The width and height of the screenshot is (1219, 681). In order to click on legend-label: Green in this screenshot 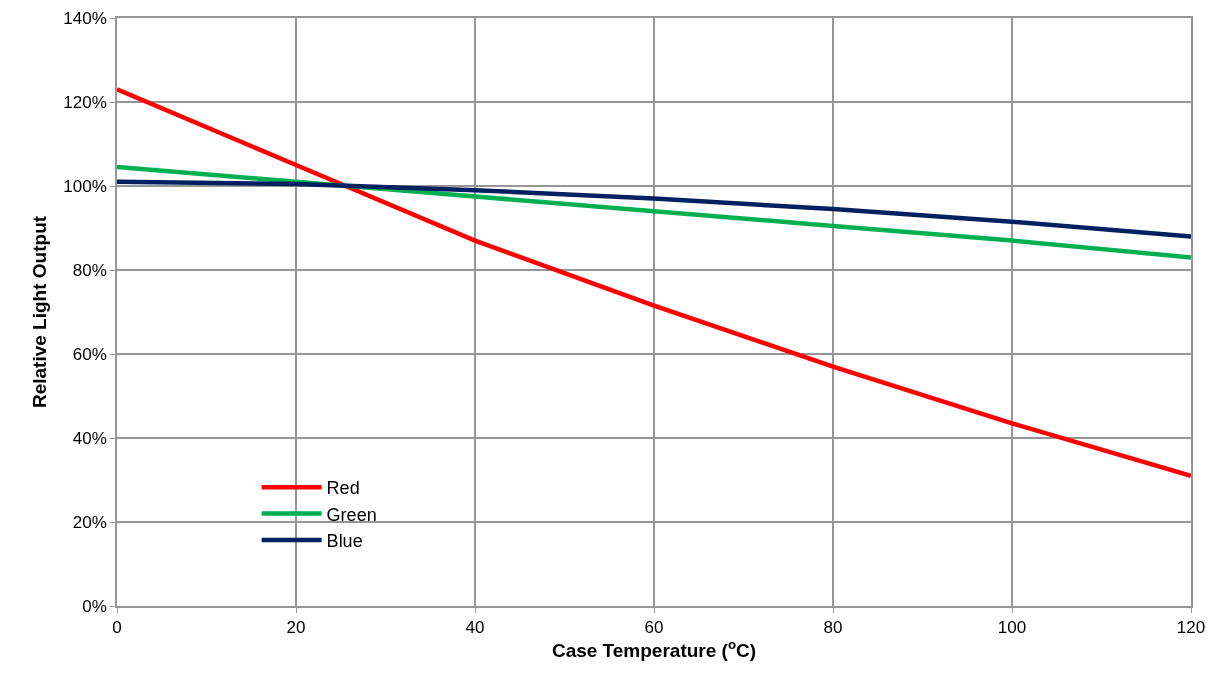, I will do `click(351, 514)`.